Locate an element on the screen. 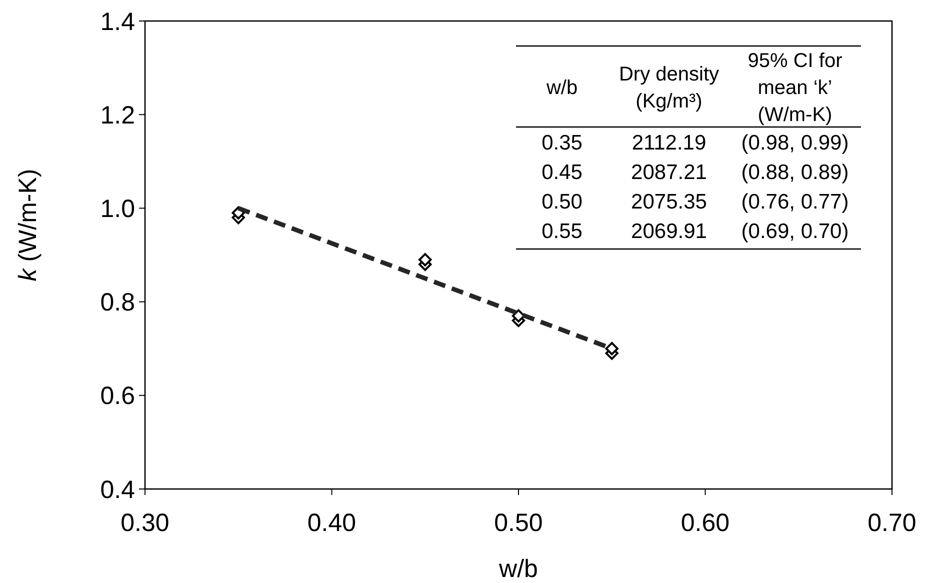 Image resolution: width=925 pixels, height=583 pixels. annotation: 2112.19 is located at coordinates (669, 143).